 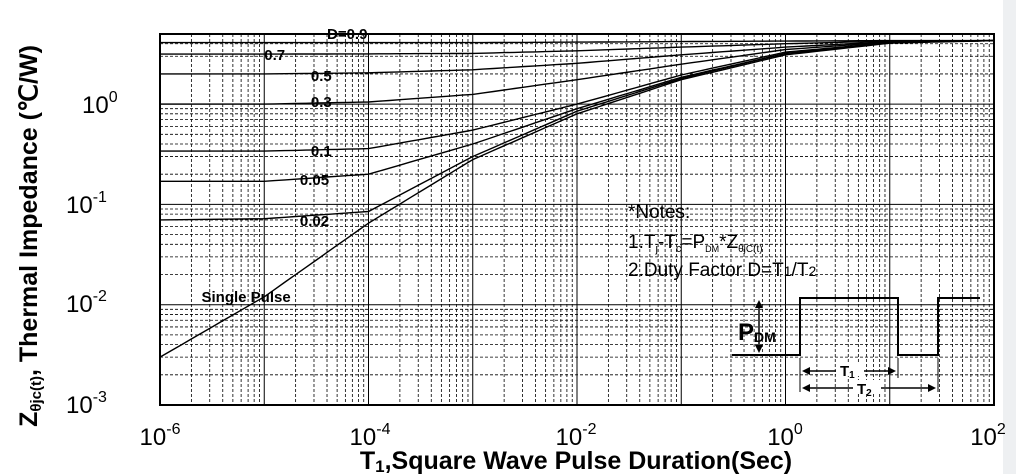 What do you see at coordinates (576, 436) in the screenshot?
I see `x-tick-label: 10⁻²` at bounding box center [576, 436].